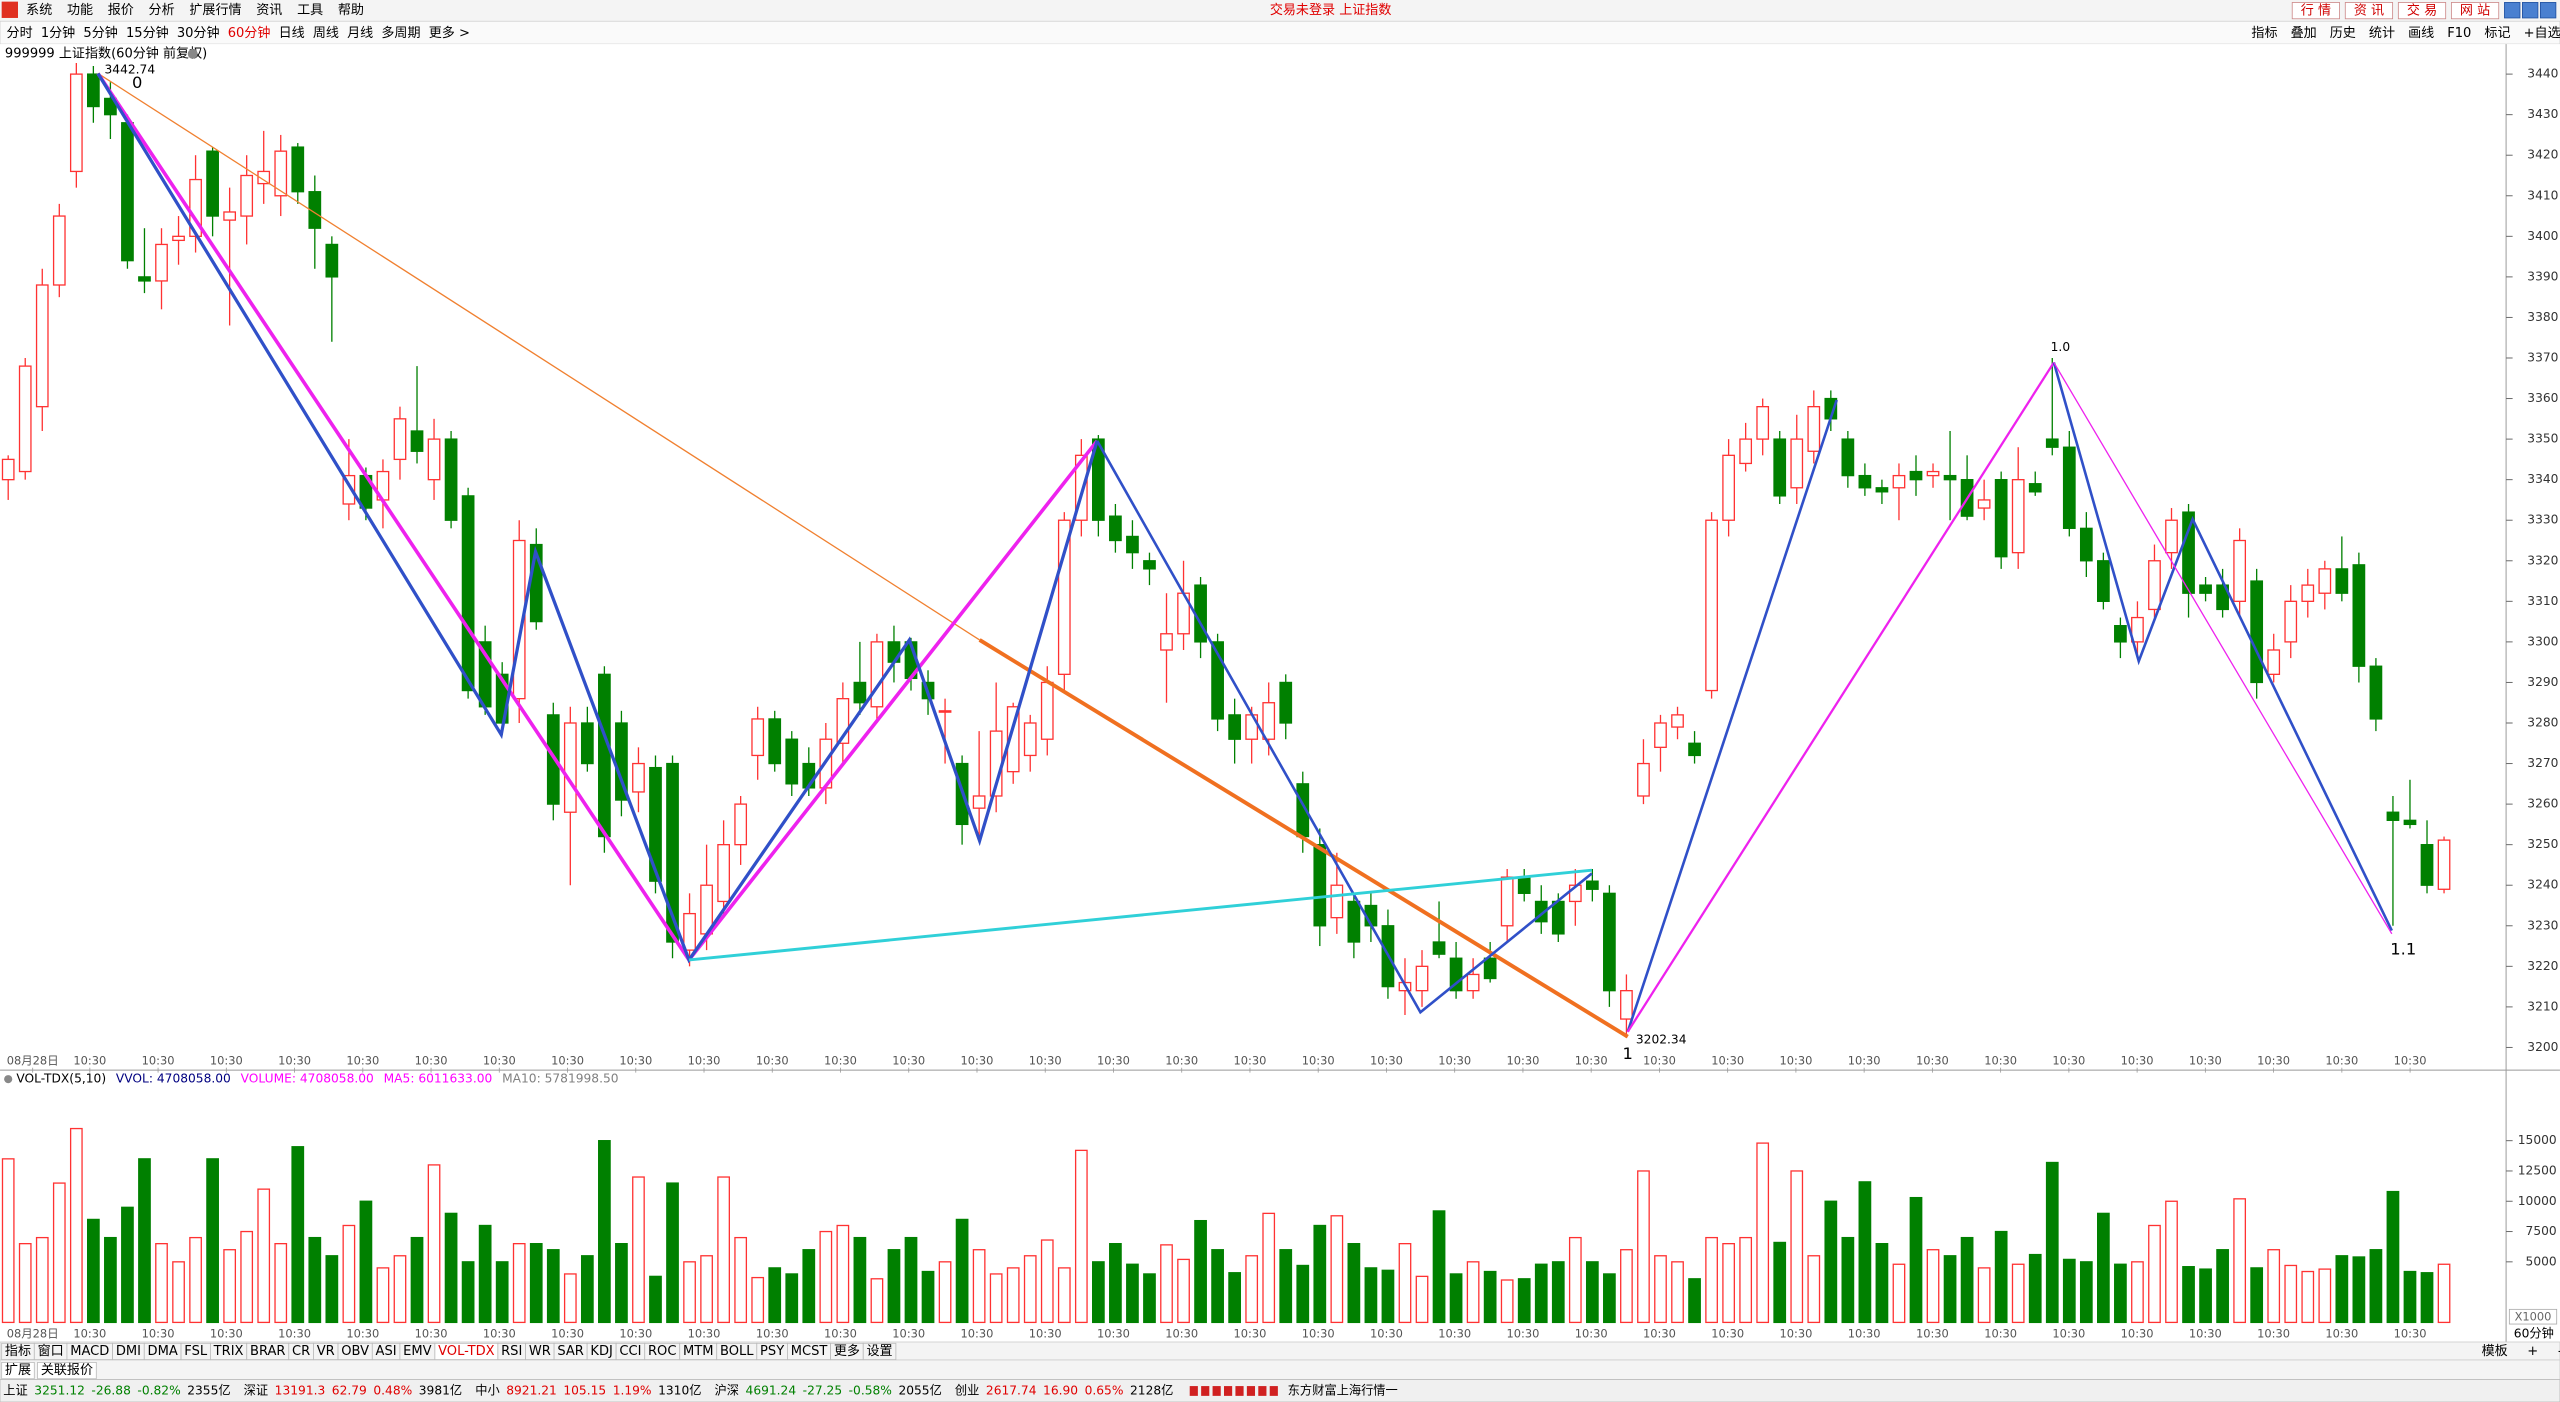 The image size is (2560, 1402). I want to click on indicator-tab: RSI, so click(511, 1351).